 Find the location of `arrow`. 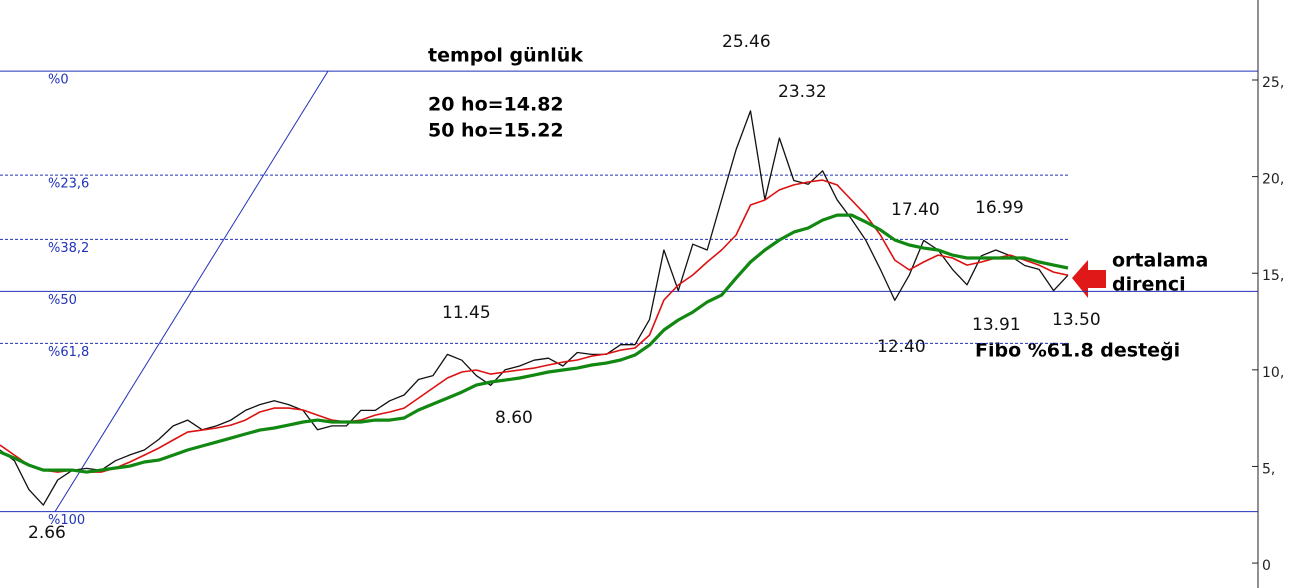

arrow is located at coordinates (1089, 279).